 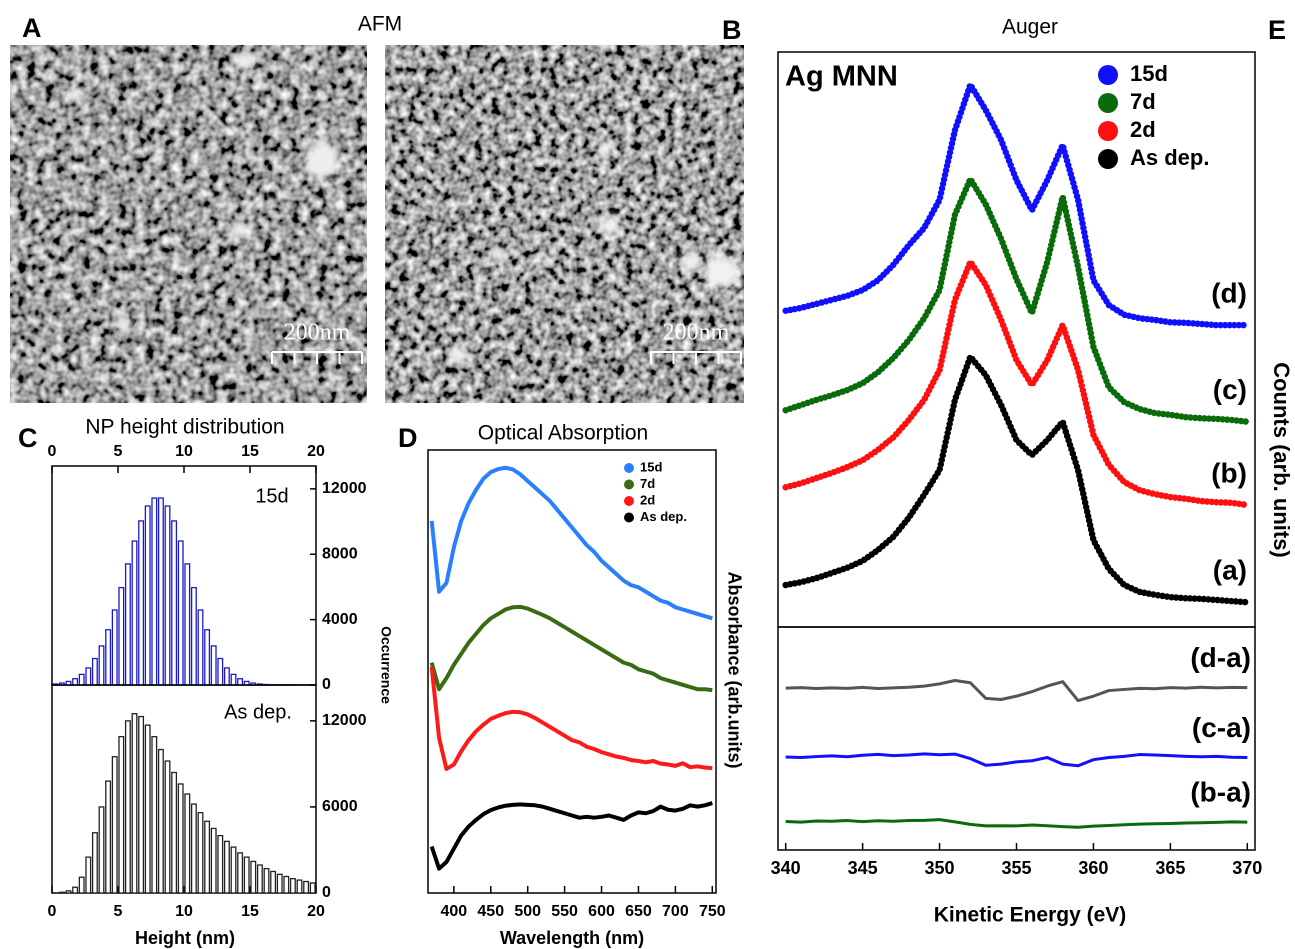 What do you see at coordinates (52, 451) in the screenshot?
I see `x-tick-label: 0` at bounding box center [52, 451].